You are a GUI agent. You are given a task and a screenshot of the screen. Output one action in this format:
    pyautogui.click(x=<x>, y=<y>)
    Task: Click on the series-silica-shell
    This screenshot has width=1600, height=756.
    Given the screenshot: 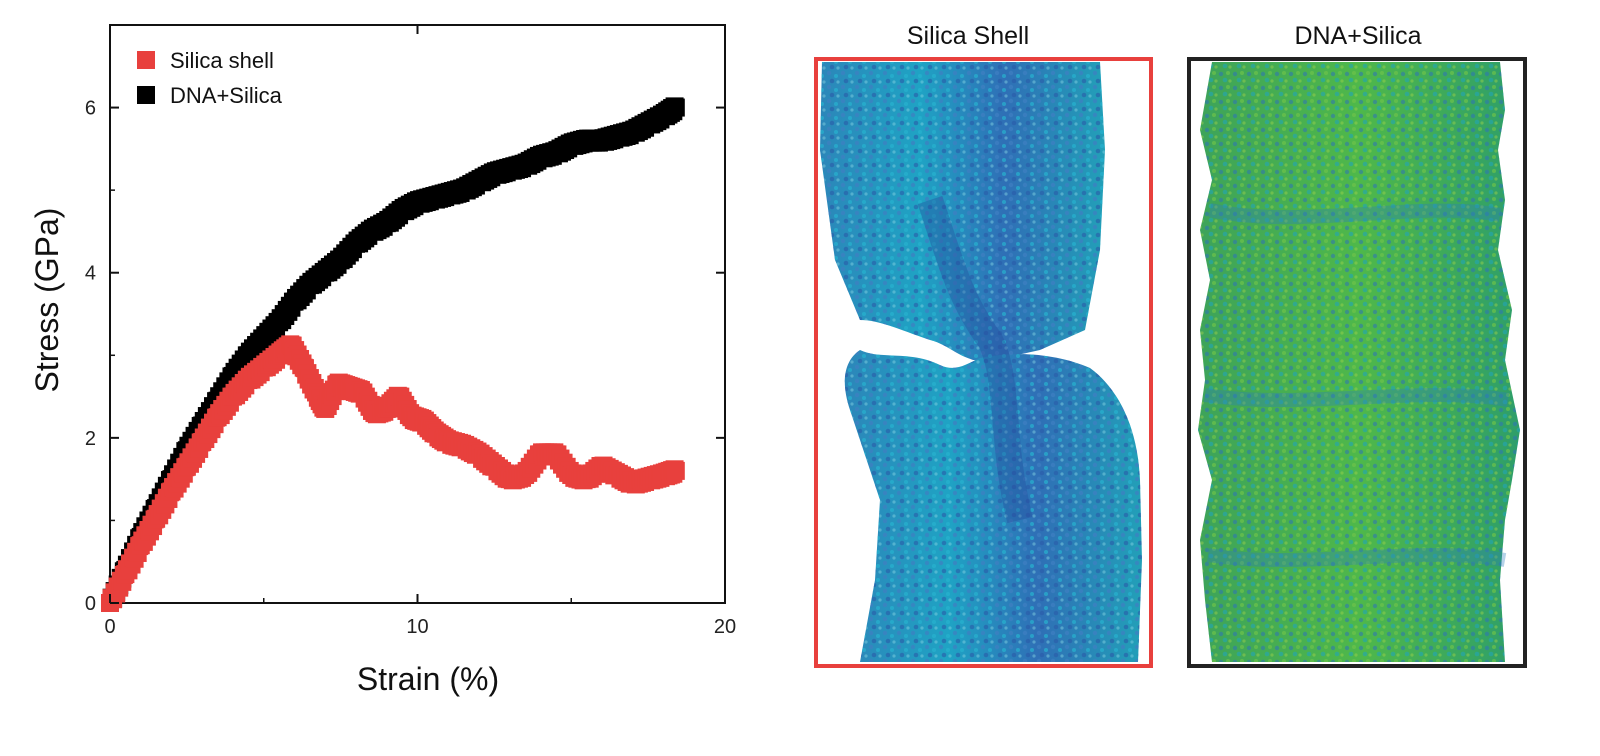 What is the action you would take?
    pyautogui.click(x=393, y=473)
    